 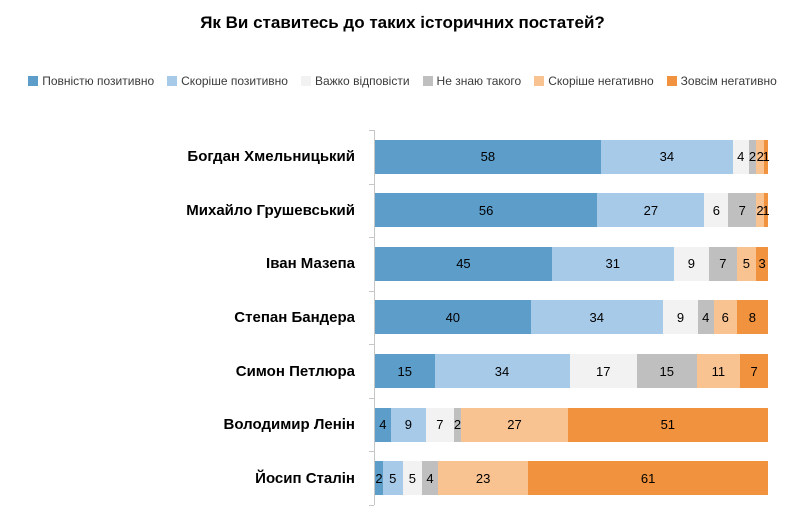 I want to click on bar-segment: 23, so click(x=483, y=478).